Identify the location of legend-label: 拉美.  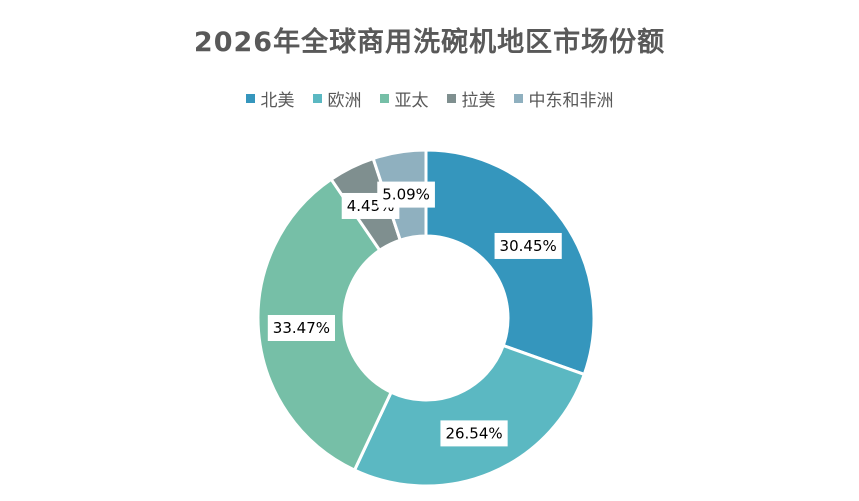
(478, 101).